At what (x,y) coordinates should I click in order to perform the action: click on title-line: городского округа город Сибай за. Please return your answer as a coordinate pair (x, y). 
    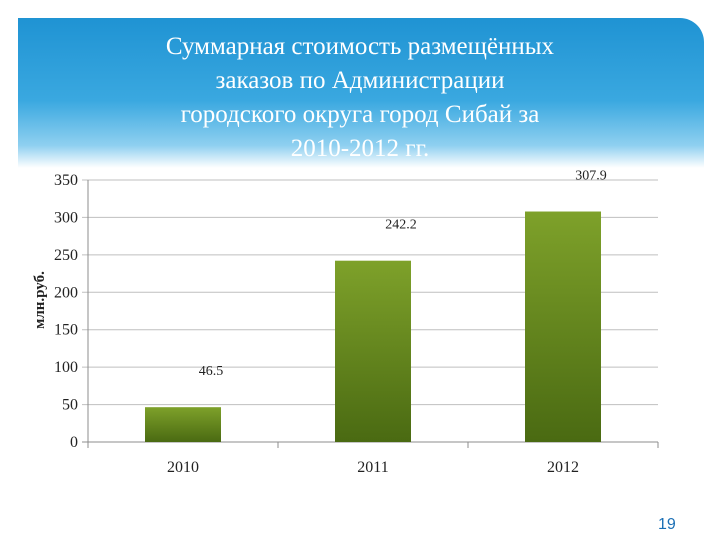
    Looking at the image, I should click on (360, 114).